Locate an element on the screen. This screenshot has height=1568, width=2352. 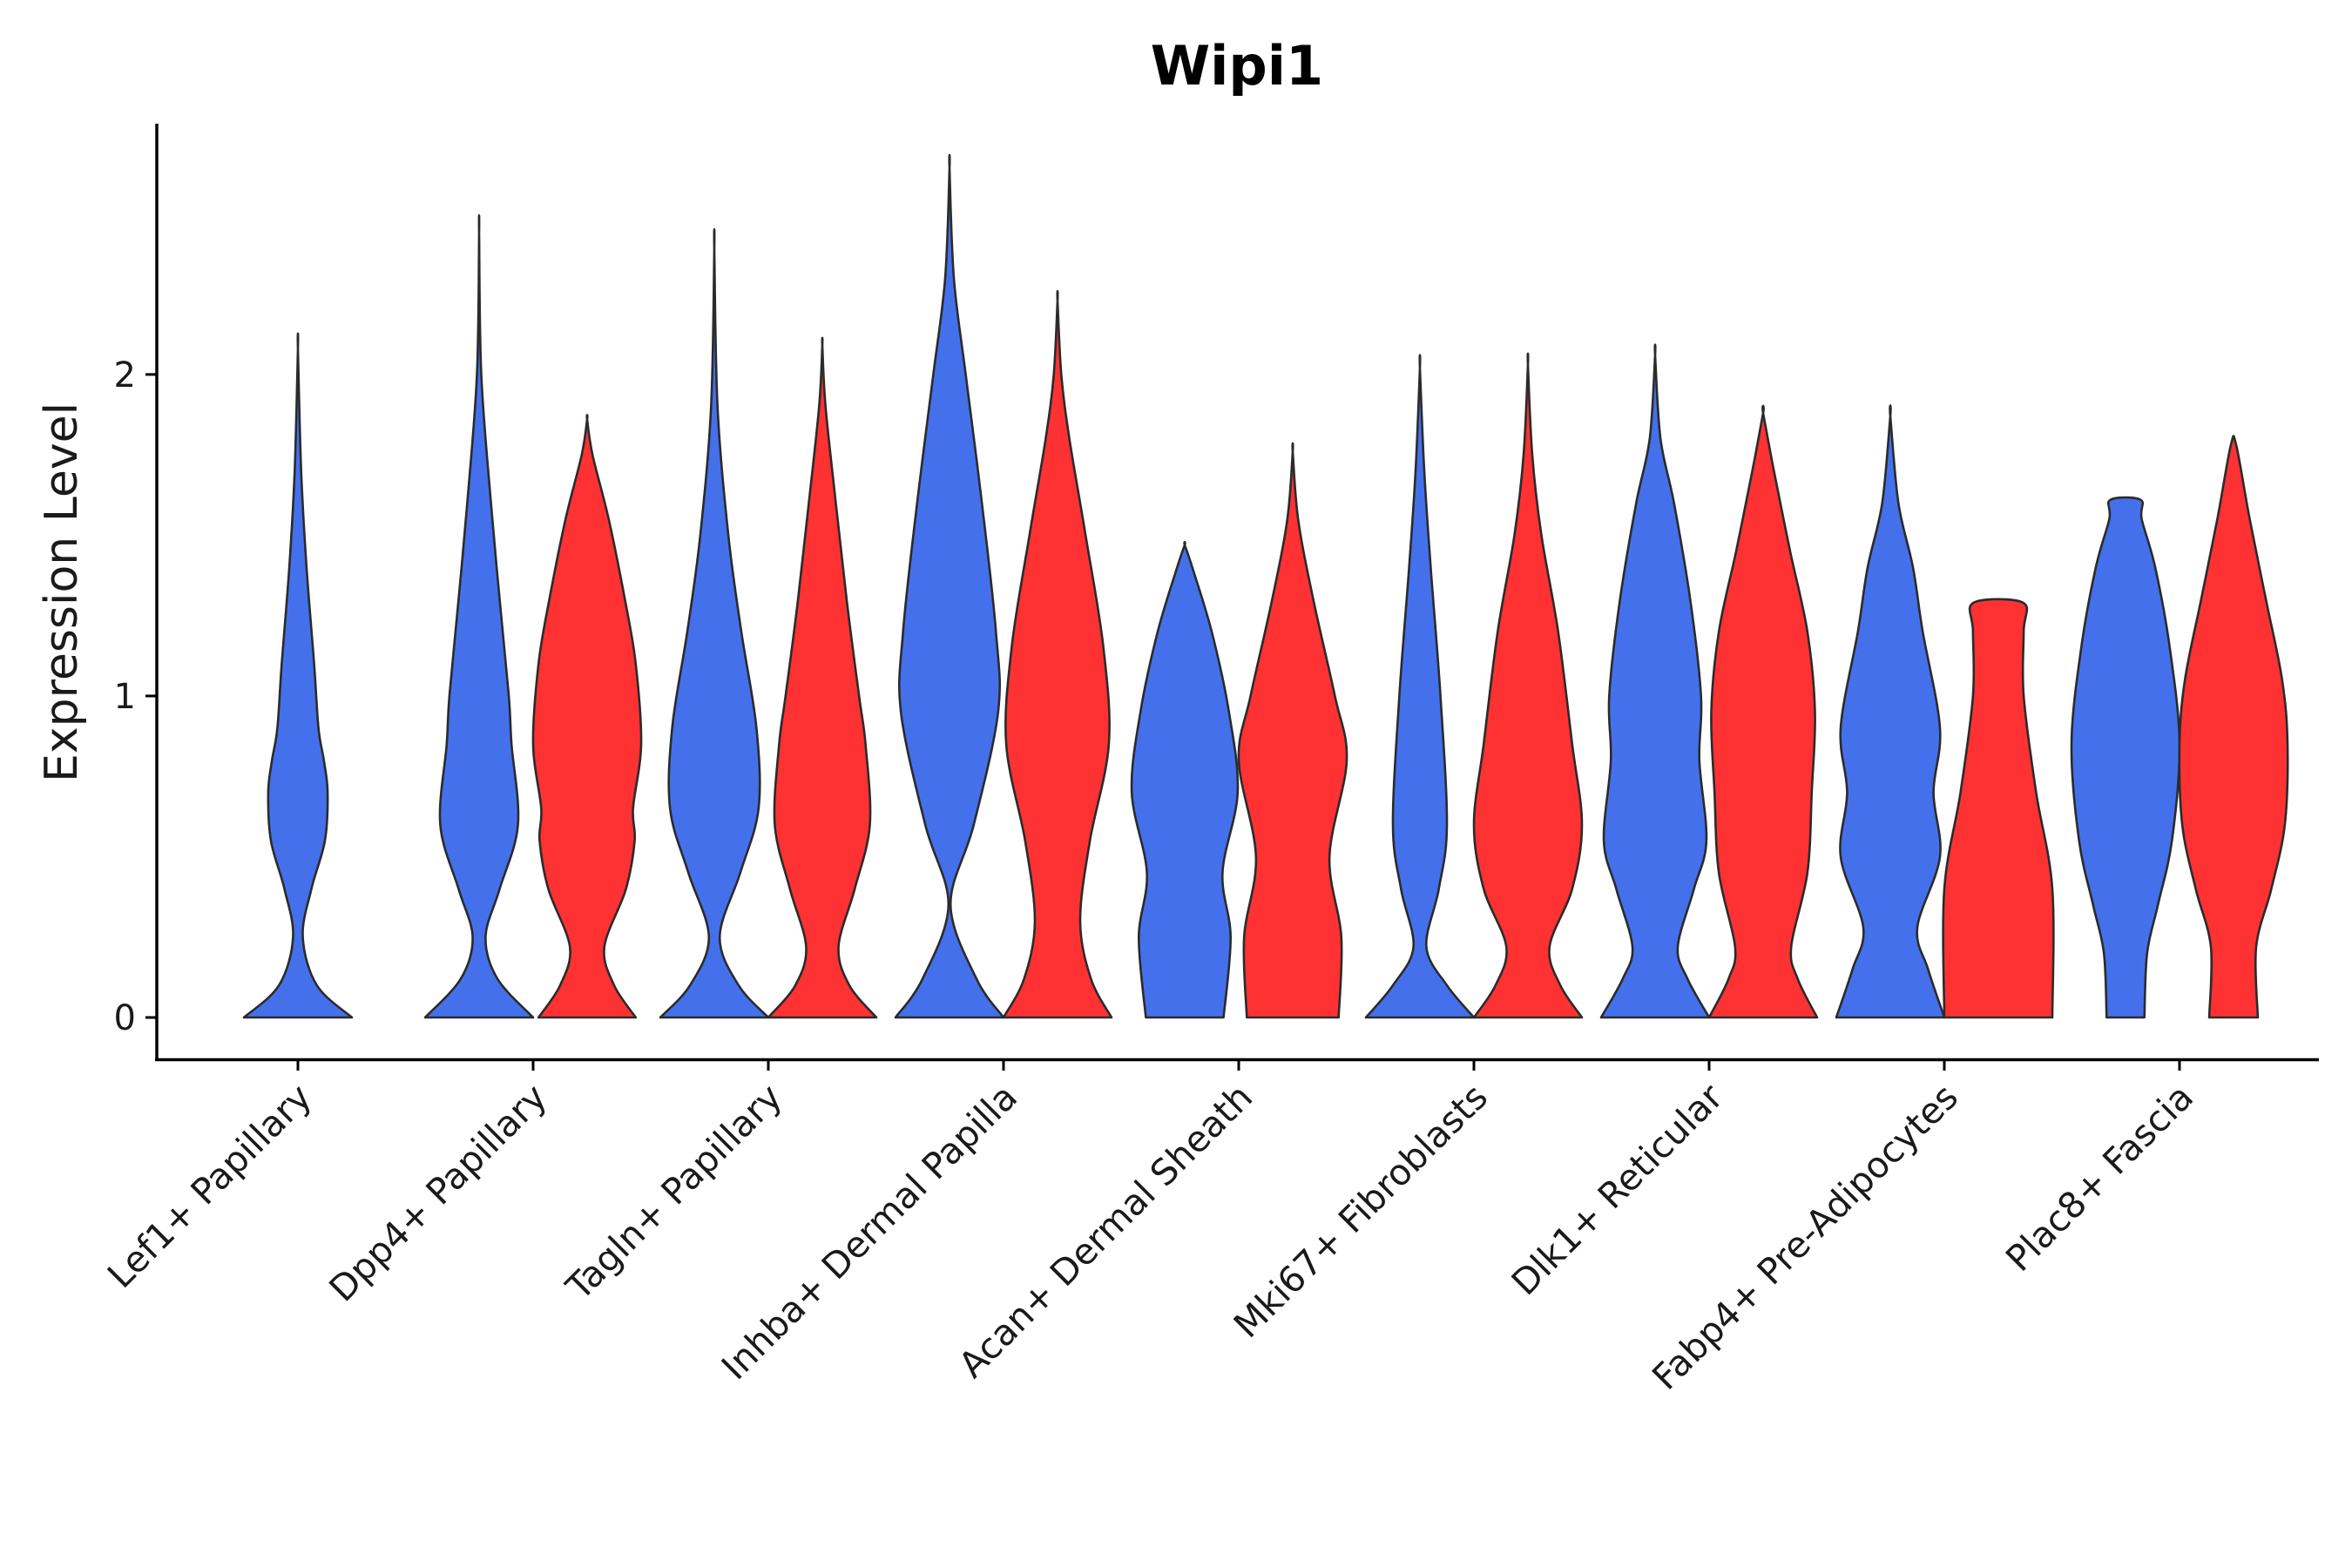
y-tick-label-2: 2 is located at coordinates (125, 375).